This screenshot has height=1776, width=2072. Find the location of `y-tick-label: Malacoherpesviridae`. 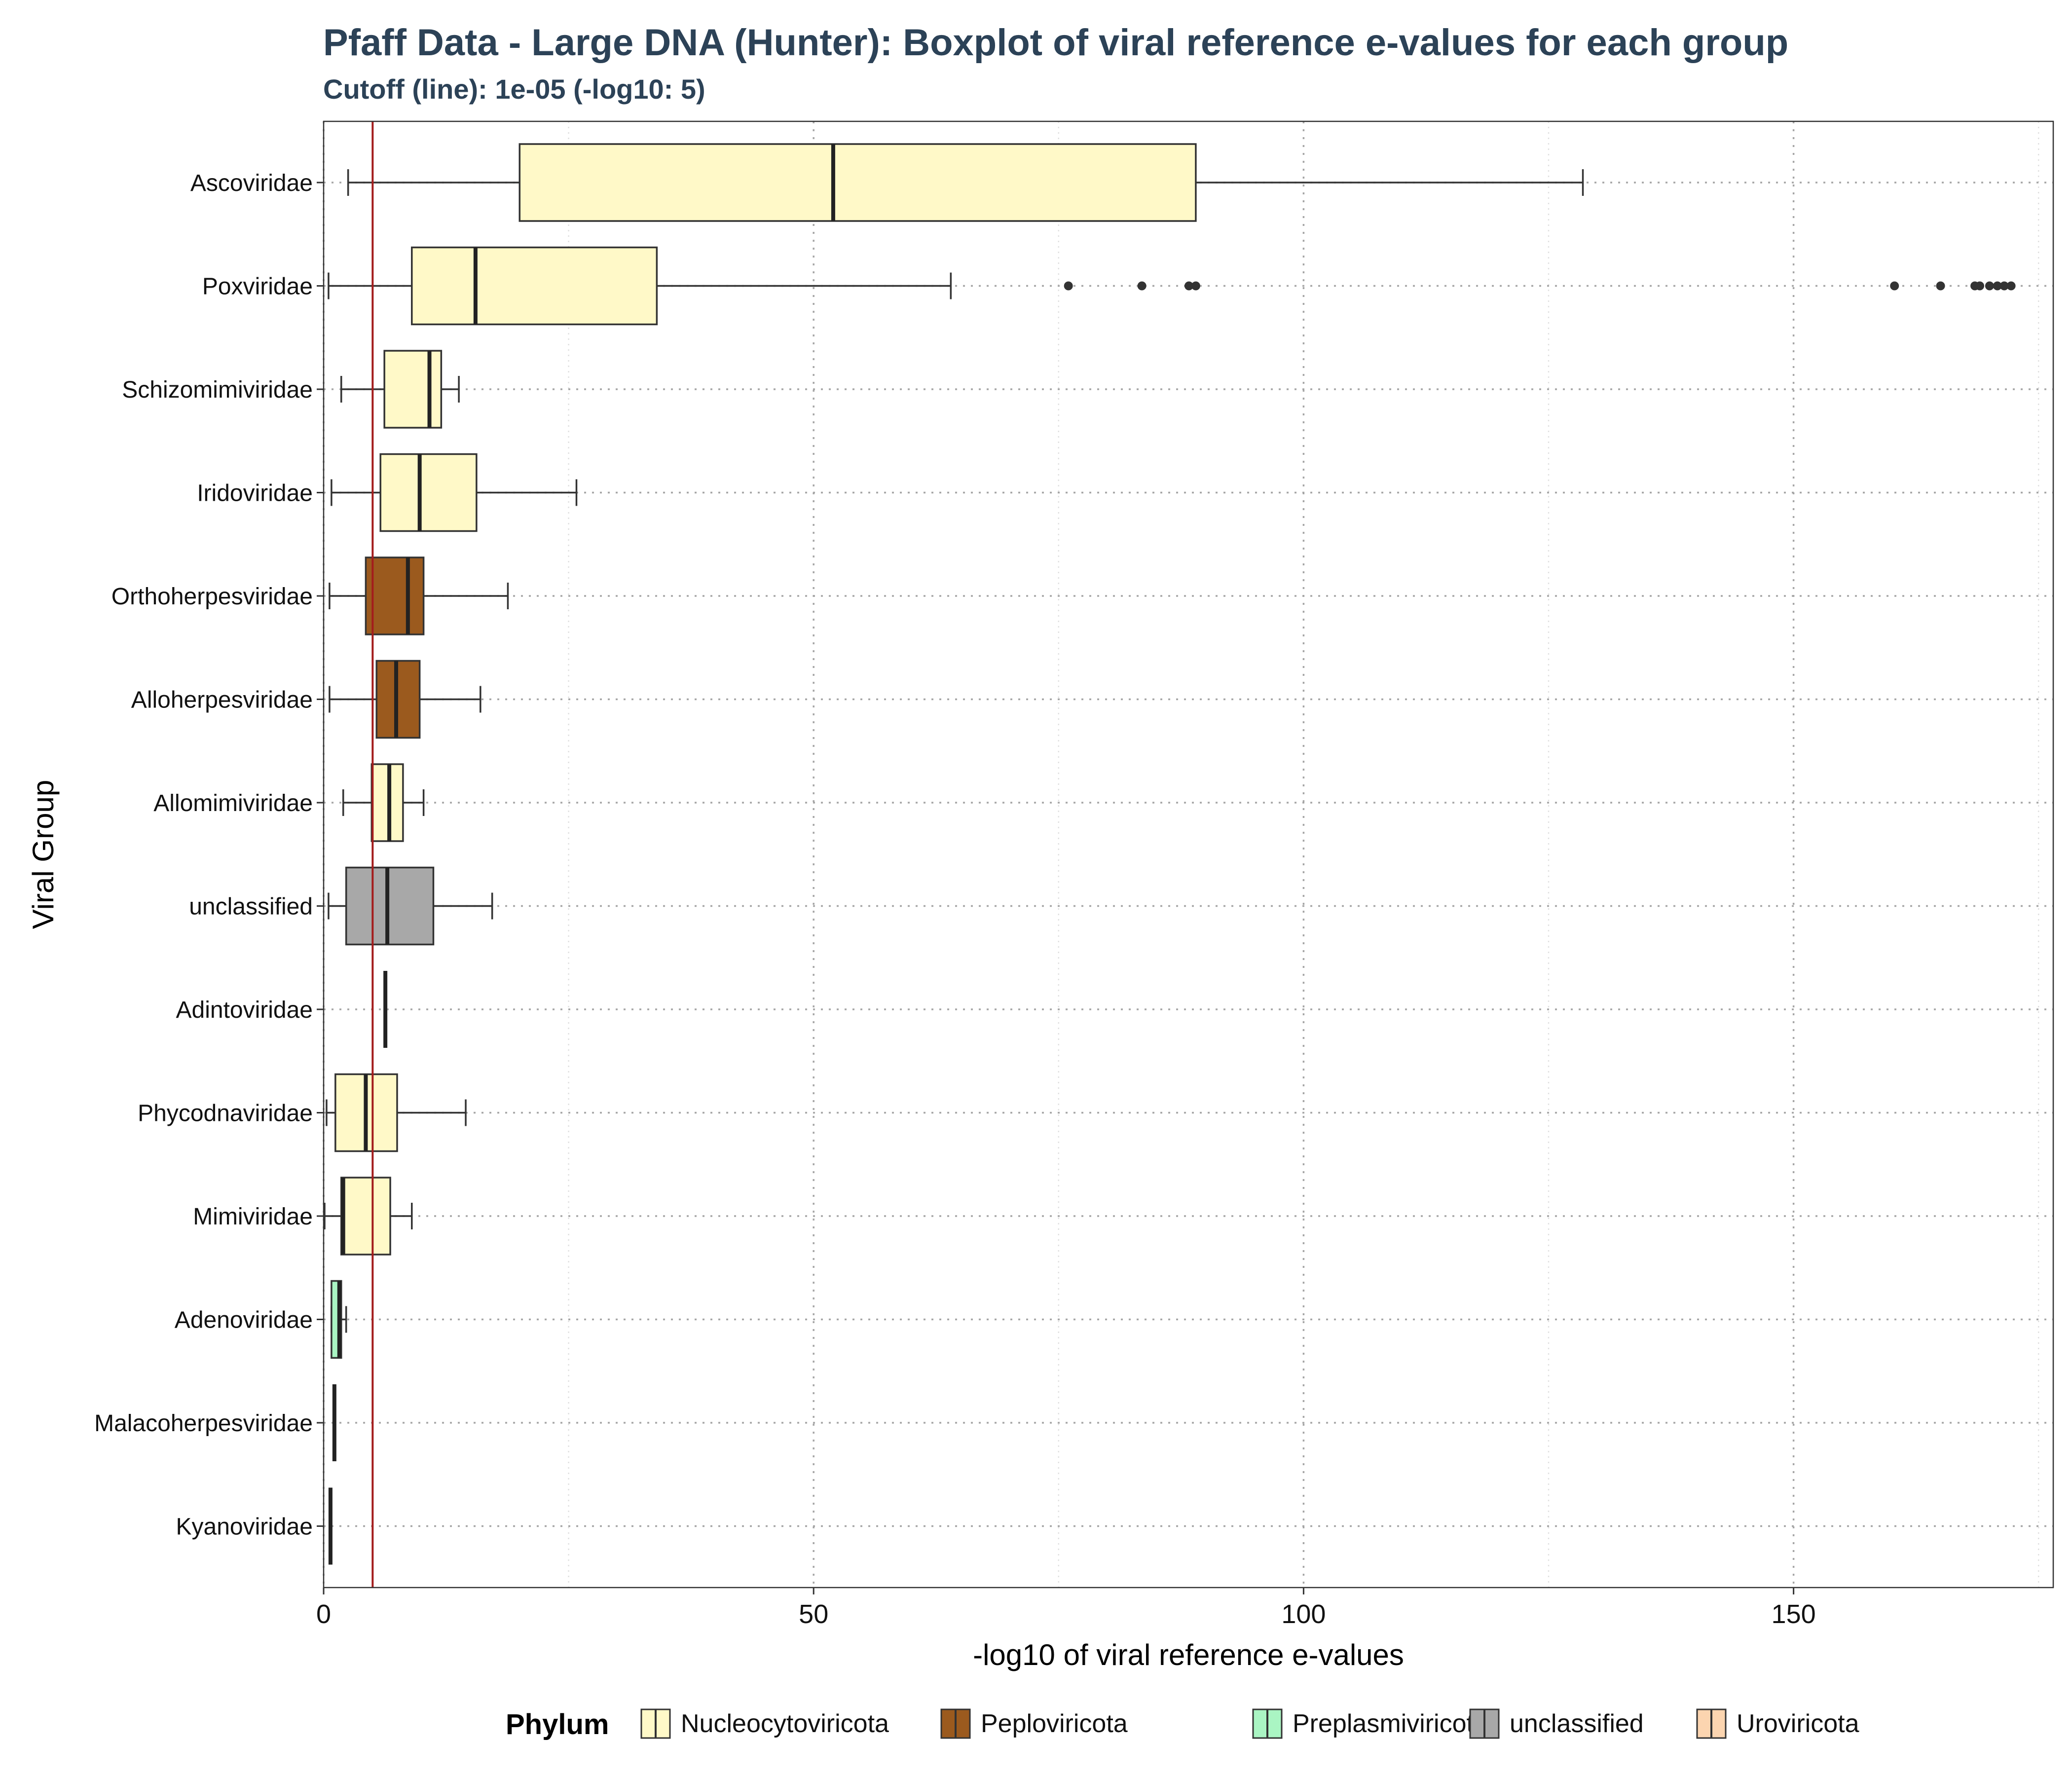

y-tick-label: Malacoherpesviridae is located at coordinates (204, 1424).